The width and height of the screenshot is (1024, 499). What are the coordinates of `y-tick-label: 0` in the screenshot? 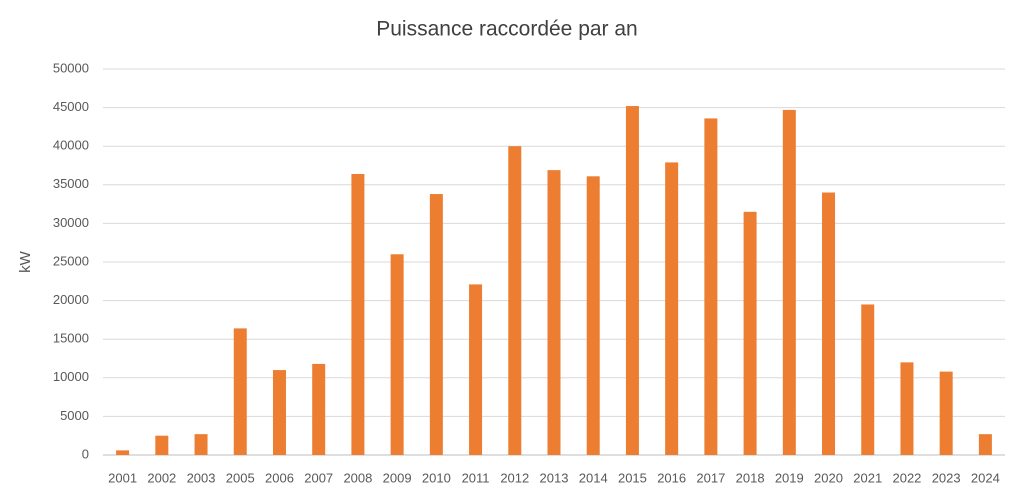 It's located at (85, 453).